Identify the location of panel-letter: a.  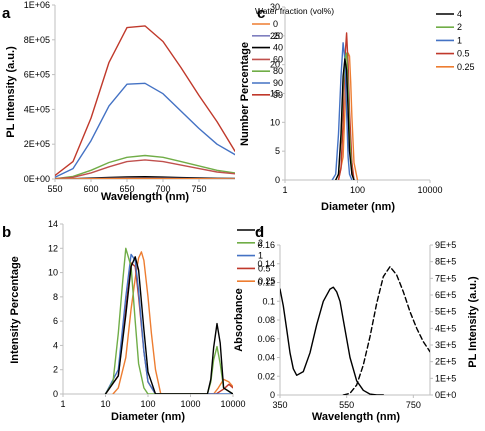
(6, 13).